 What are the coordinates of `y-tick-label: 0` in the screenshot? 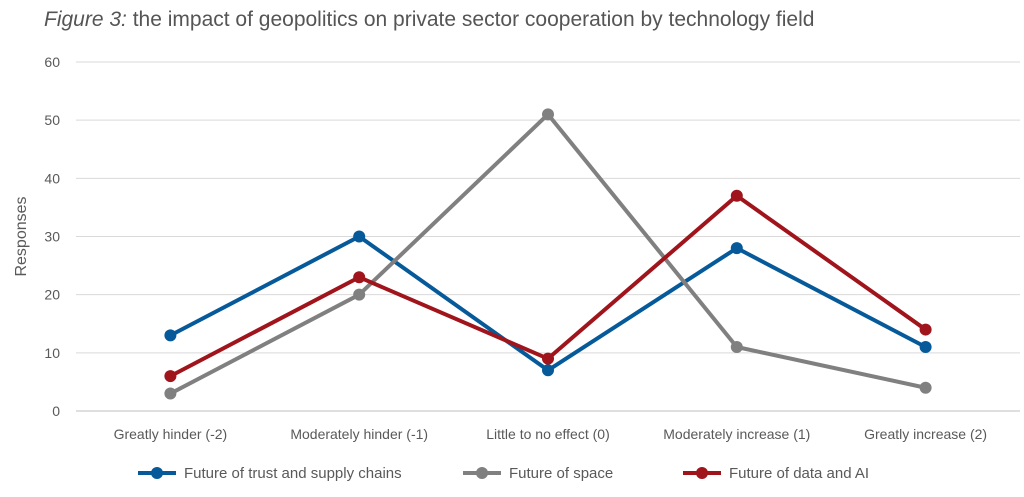 It's located at (56, 411).